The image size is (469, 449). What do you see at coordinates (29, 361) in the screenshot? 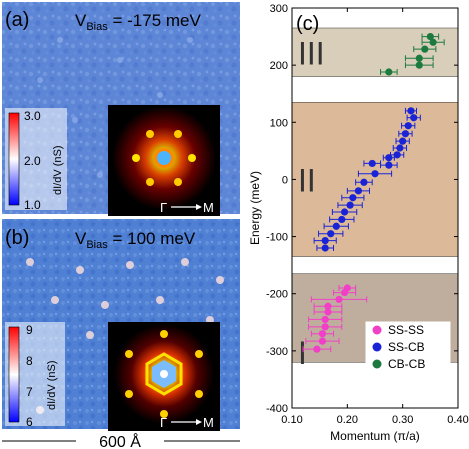
I see `colorbar-b-tick-8: 8` at bounding box center [29, 361].